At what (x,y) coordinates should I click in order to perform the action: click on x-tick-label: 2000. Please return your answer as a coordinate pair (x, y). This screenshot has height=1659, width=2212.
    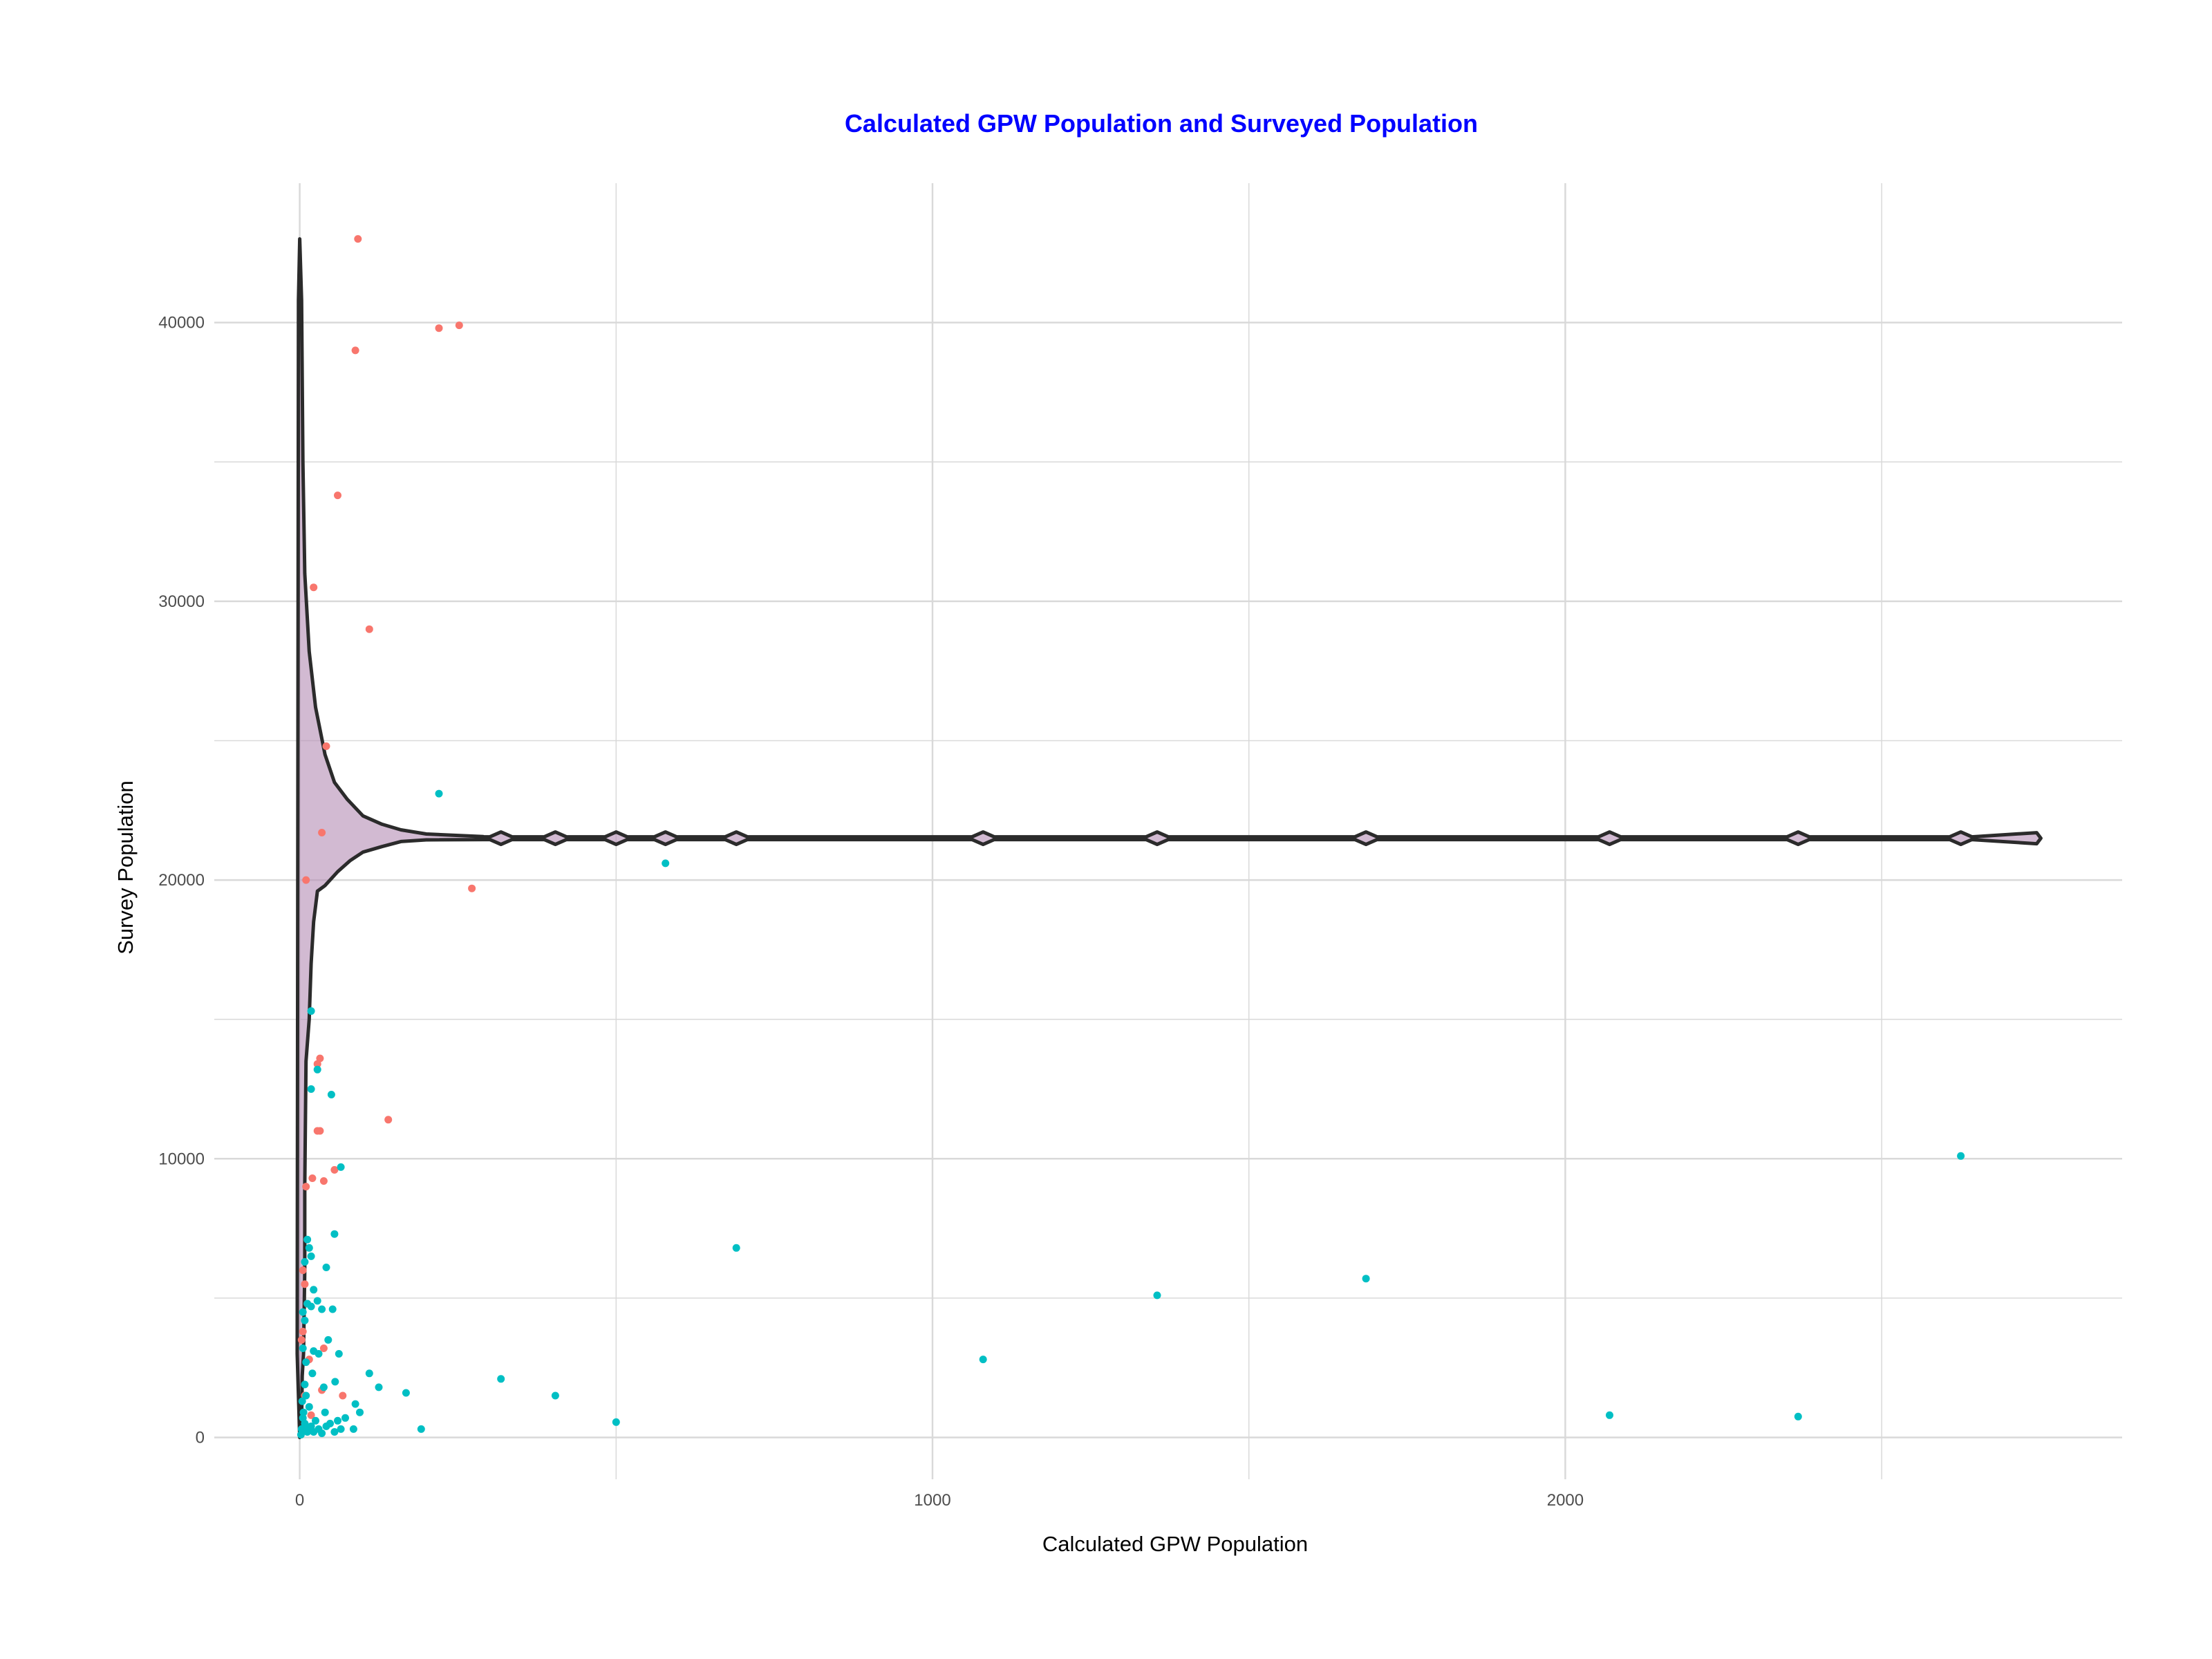
    Looking at the image, I should click on (1565, 1501).